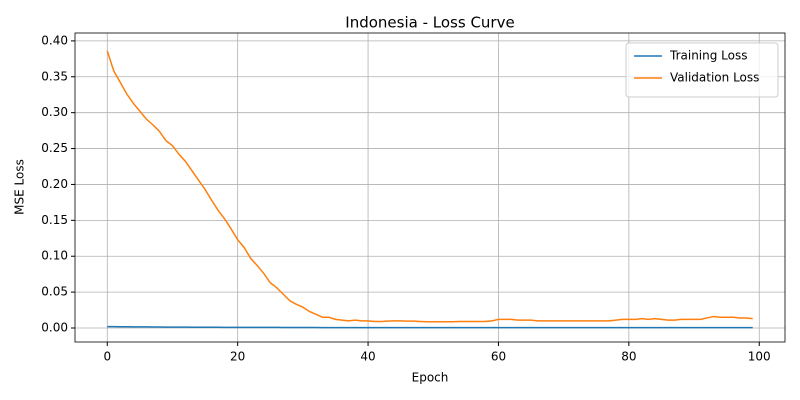  Describe the element at coordinates (237, 357) in the screenshot. I see `x-tick-label: 20` at that location.